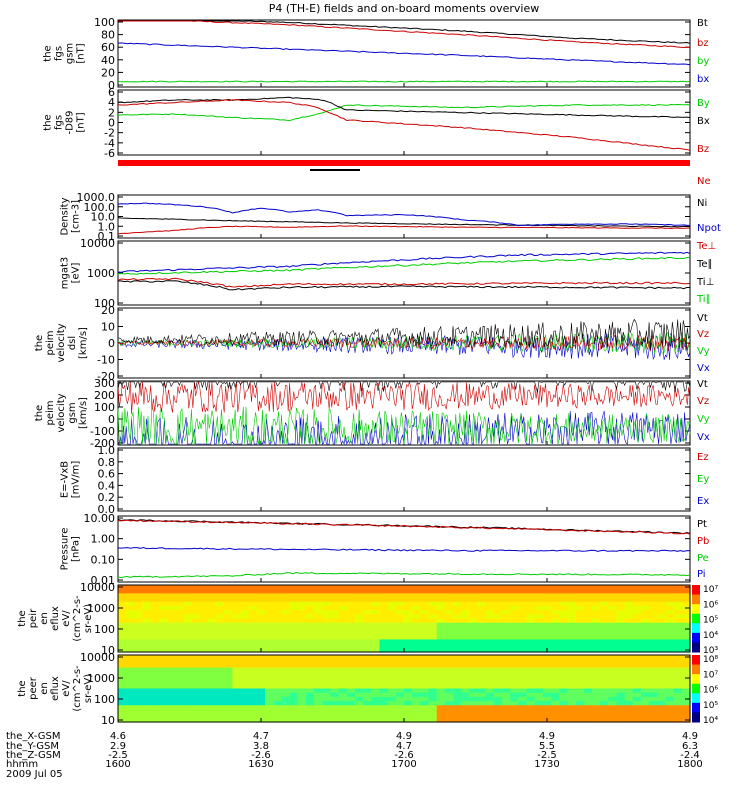  I want to click on panel-5-ylabel: the, so click(39, 343).